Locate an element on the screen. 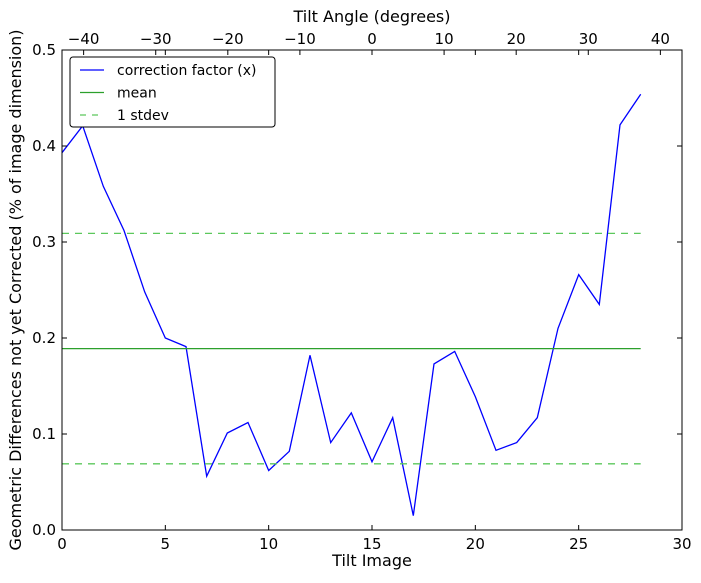  x-tick-label: 15 is located at coordinates (371, 544).